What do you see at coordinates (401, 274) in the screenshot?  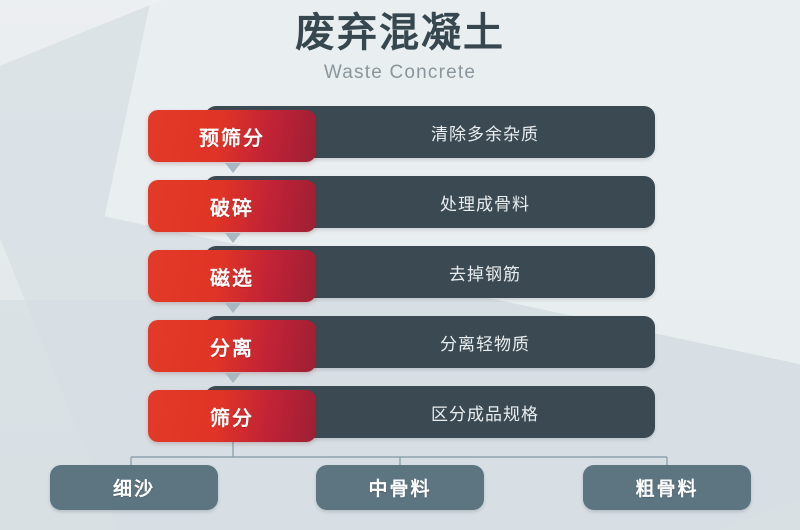 I see `process-row: 去掉钢筋 磁选` at bounding box center [401, 274].